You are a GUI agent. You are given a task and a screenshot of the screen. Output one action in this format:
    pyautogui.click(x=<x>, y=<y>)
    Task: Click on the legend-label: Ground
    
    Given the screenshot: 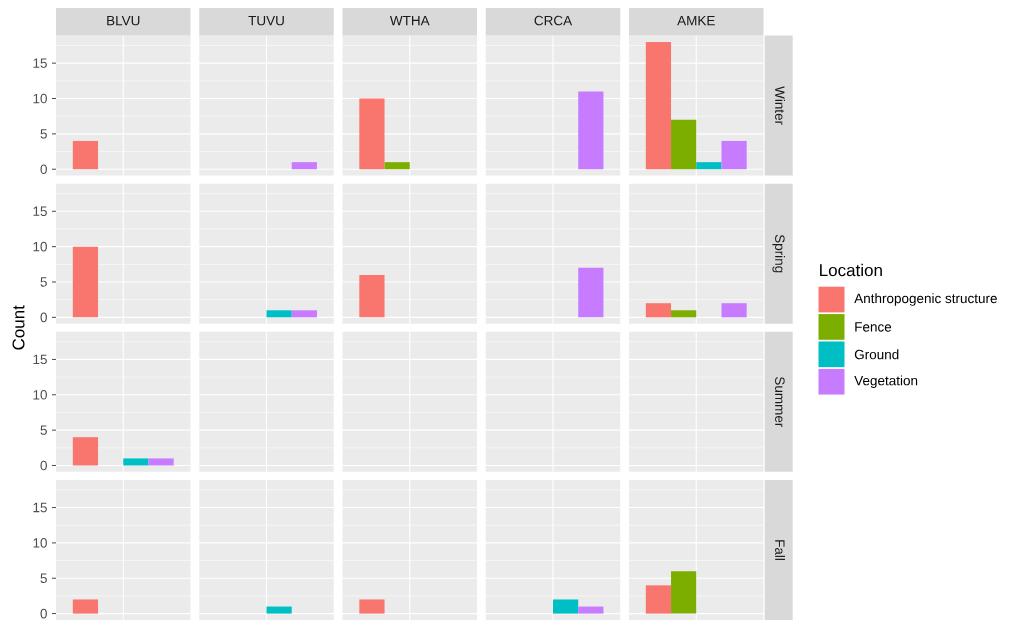 What is the action you would take?
    pyautogui.click(x=876, y=354)
    